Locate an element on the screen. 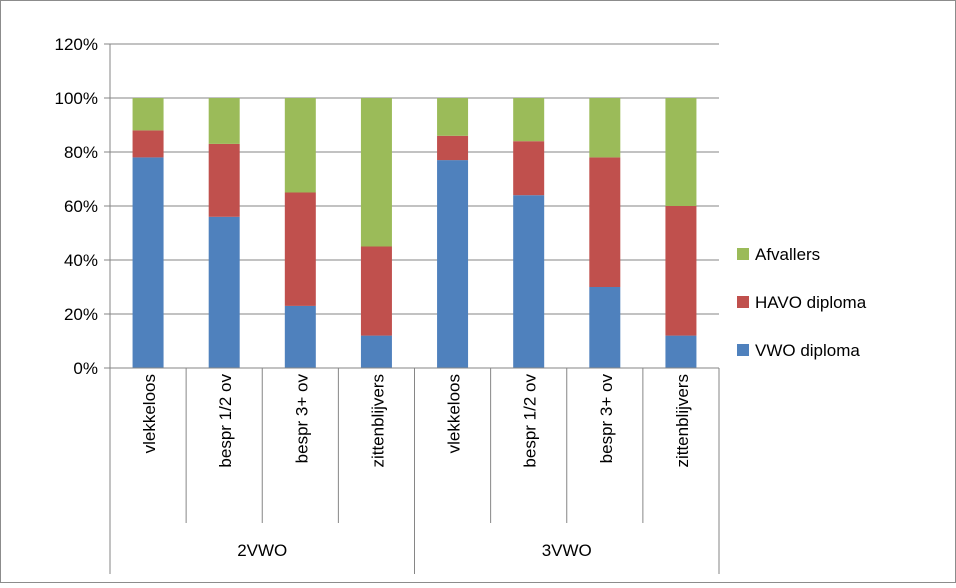  legend-label: HAVO diploma is located at coordinates (811, 302).